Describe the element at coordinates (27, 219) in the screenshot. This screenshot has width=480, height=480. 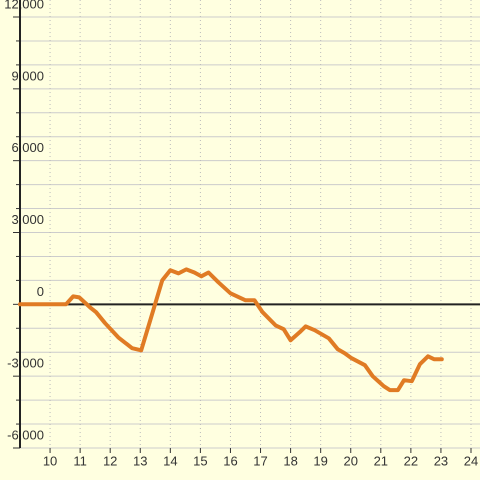
I see `y-tick-label: 3,000` at that location.